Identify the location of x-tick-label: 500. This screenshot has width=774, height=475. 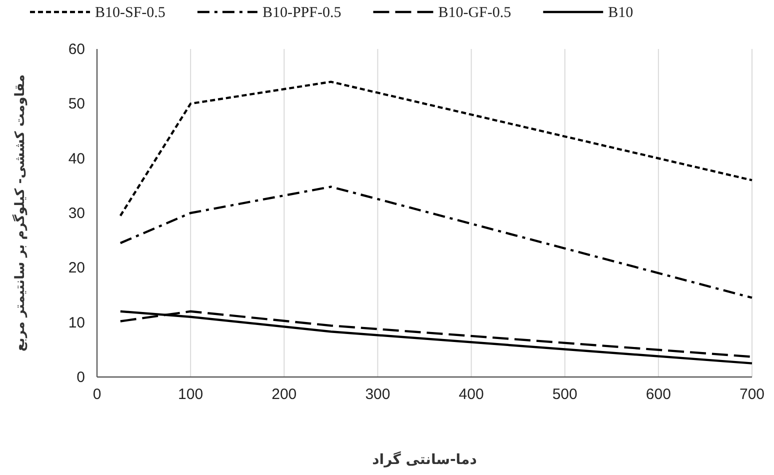
(565, 394).